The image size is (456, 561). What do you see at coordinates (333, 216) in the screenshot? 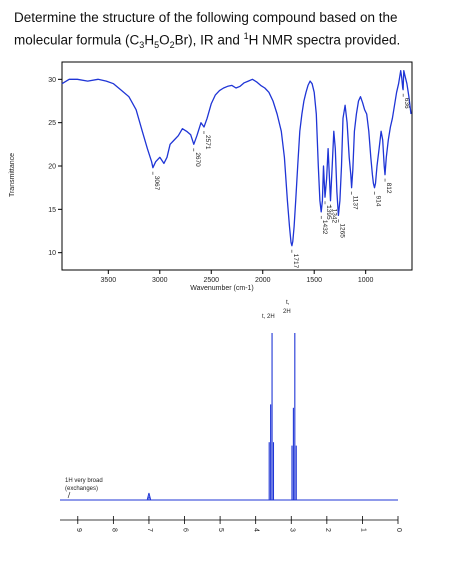
I see `ir-peak-label: 1342` at bounding box center [333, 216].